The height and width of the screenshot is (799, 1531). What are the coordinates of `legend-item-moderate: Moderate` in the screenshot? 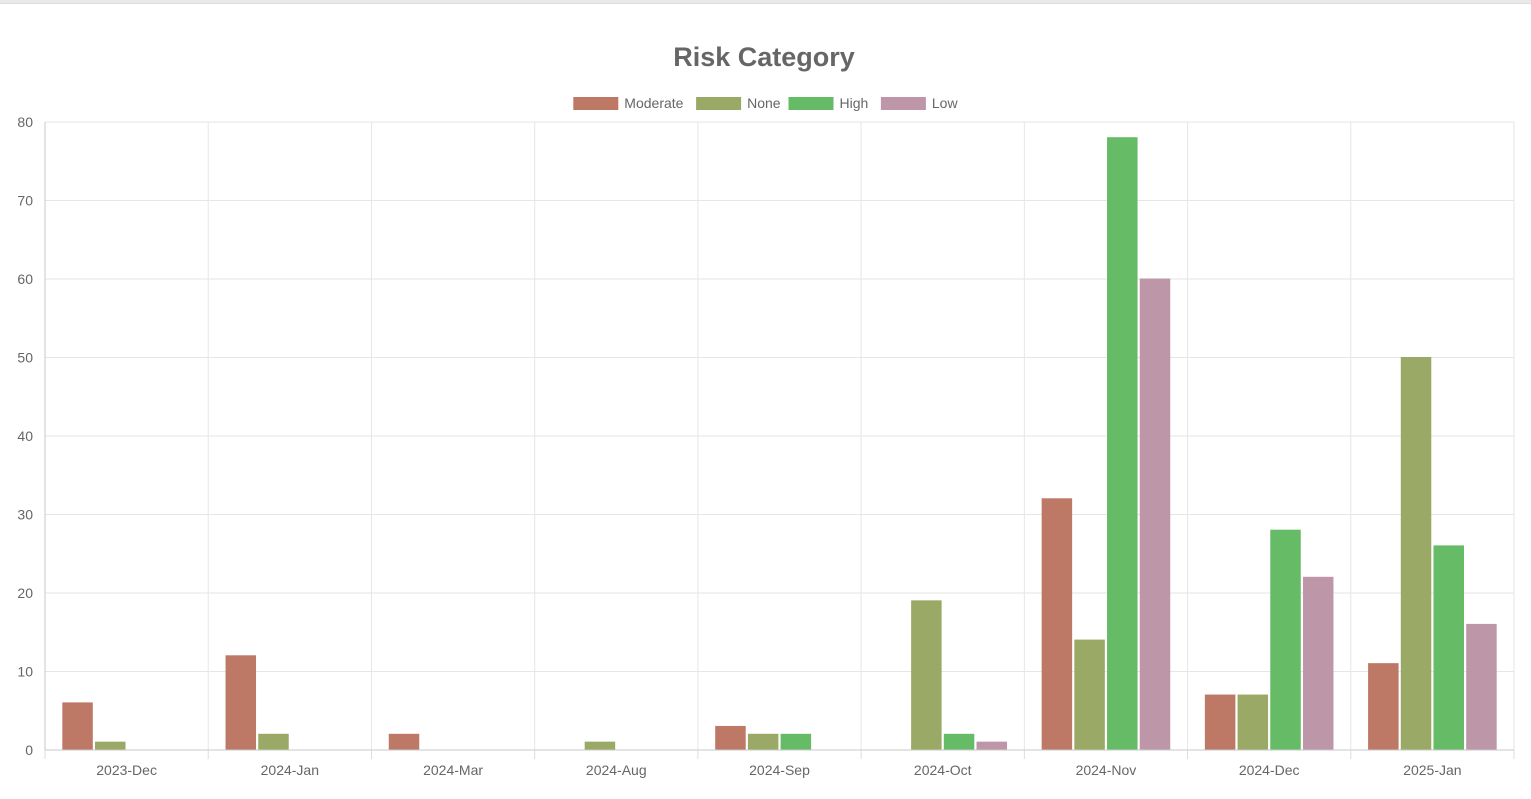 It's located at (628, 103).